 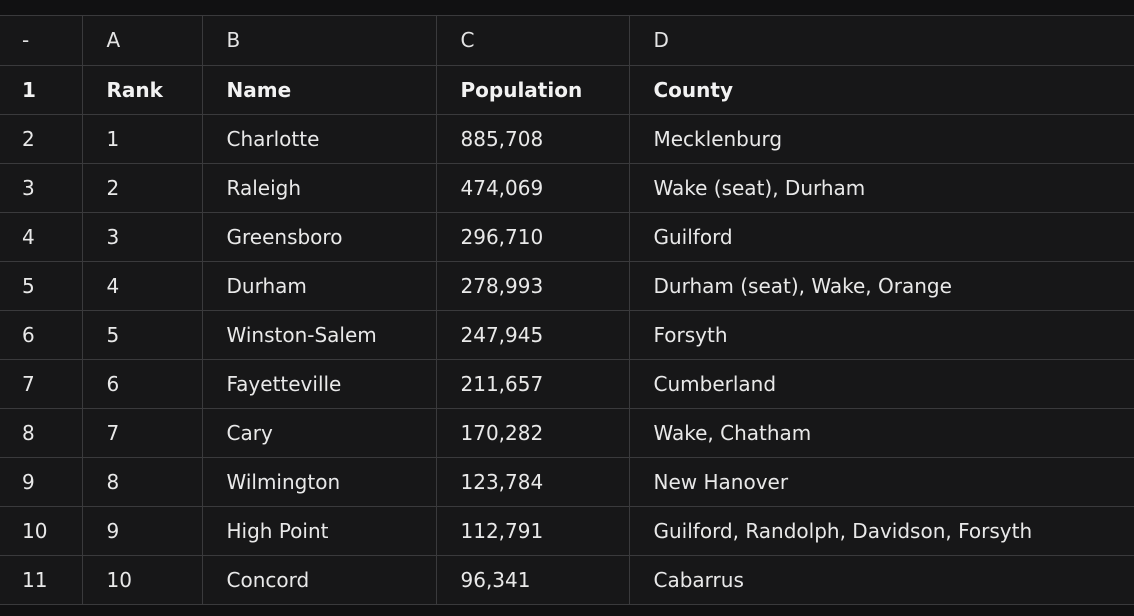 What do you see at coordinates (881, 41) in the screenshot?
I see `column-header-d: D` at bounding box center [881, 41].